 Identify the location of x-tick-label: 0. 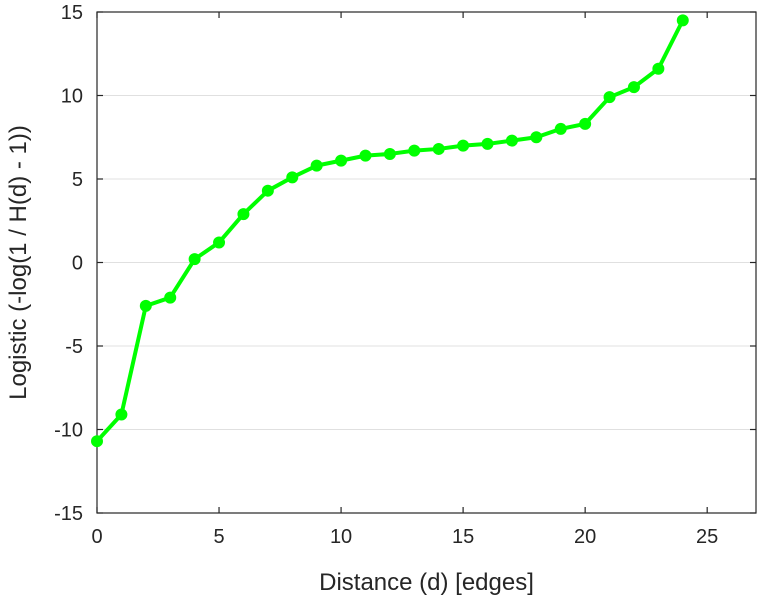
(96, 537).